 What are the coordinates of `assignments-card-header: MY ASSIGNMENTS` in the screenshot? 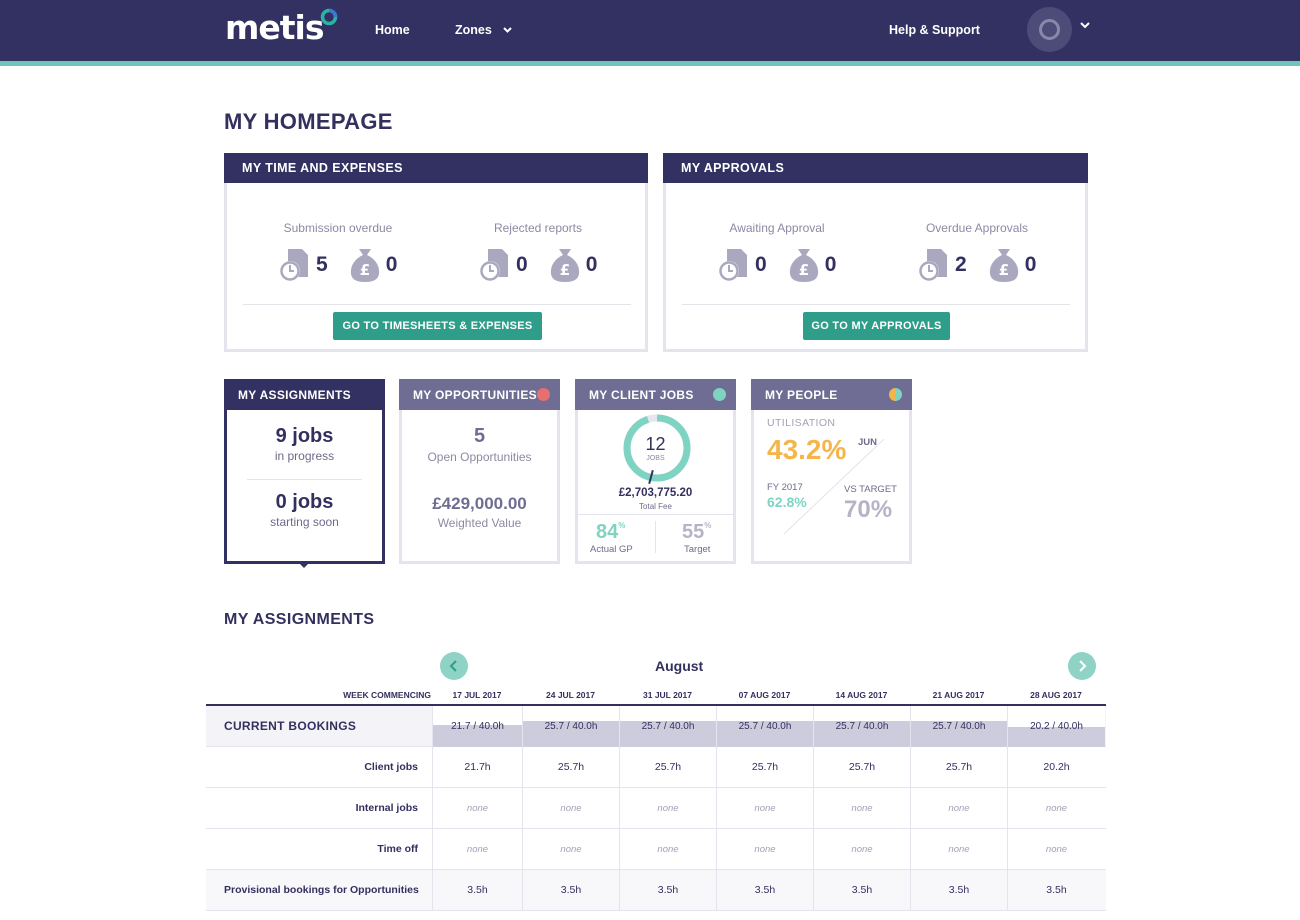 It's located at (304, 394).